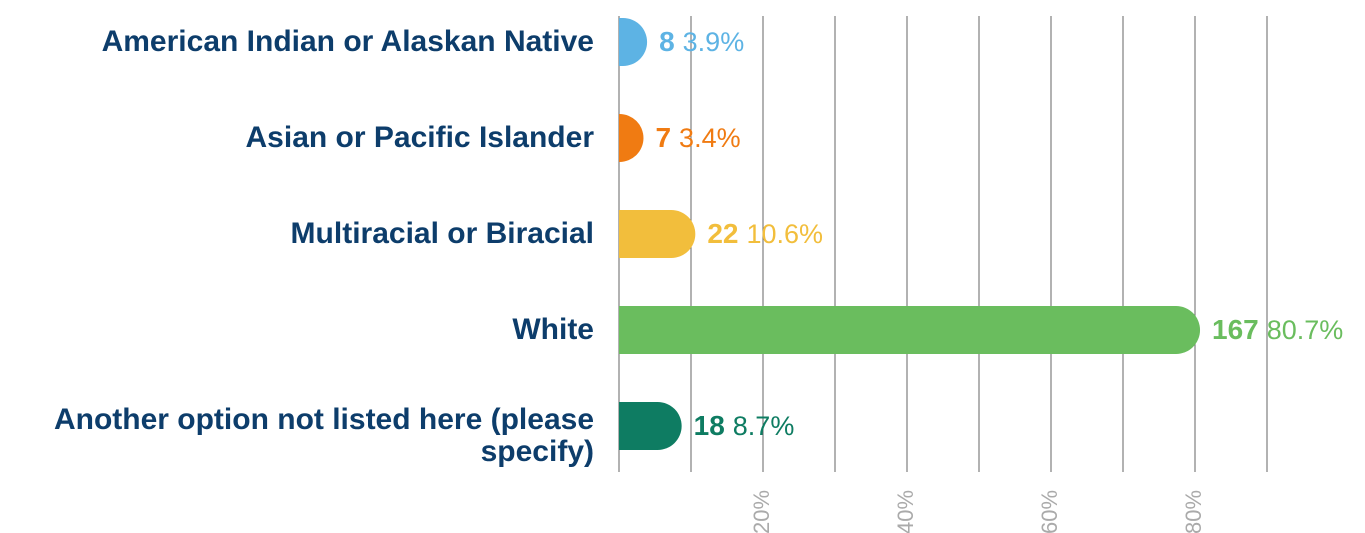 The width and height of the screenshot is (1365, 533). I want to click on x-tick-label: 60%, so click(1049, 511).